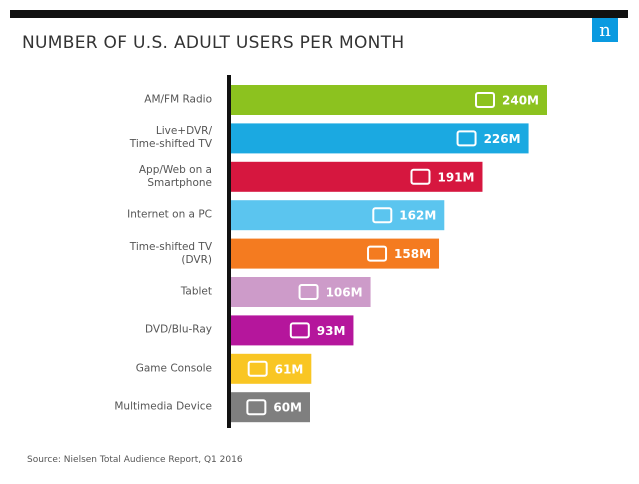 Image resolution: width=639 pixels, height=484 pixels. What do you see at coordinates (319, 14) in the screenshot?
I see `top-band` at bounding box center [319, 14].